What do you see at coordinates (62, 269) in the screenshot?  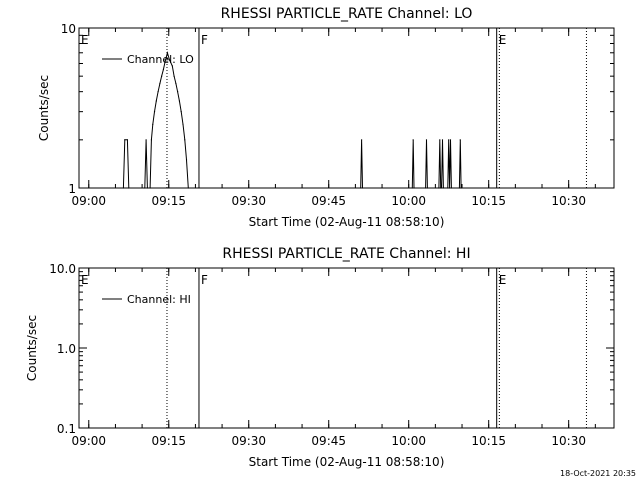 I see `y-tick-label: 10.0` at bounding box center [62, 269].